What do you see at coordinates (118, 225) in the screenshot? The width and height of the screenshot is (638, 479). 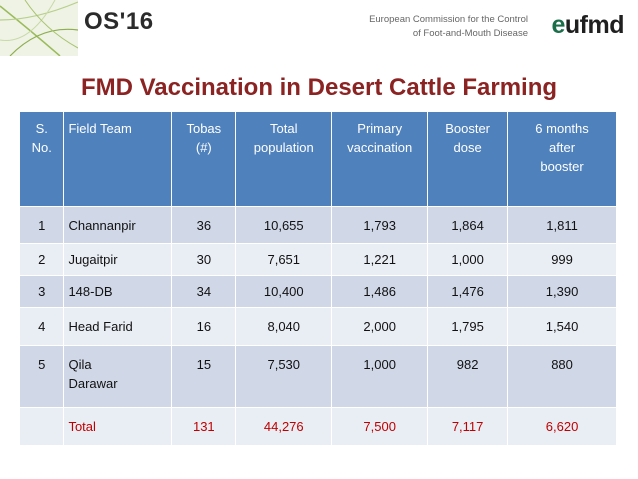 I see `cell-team: Channanpir` at bounding box center [118, 225].